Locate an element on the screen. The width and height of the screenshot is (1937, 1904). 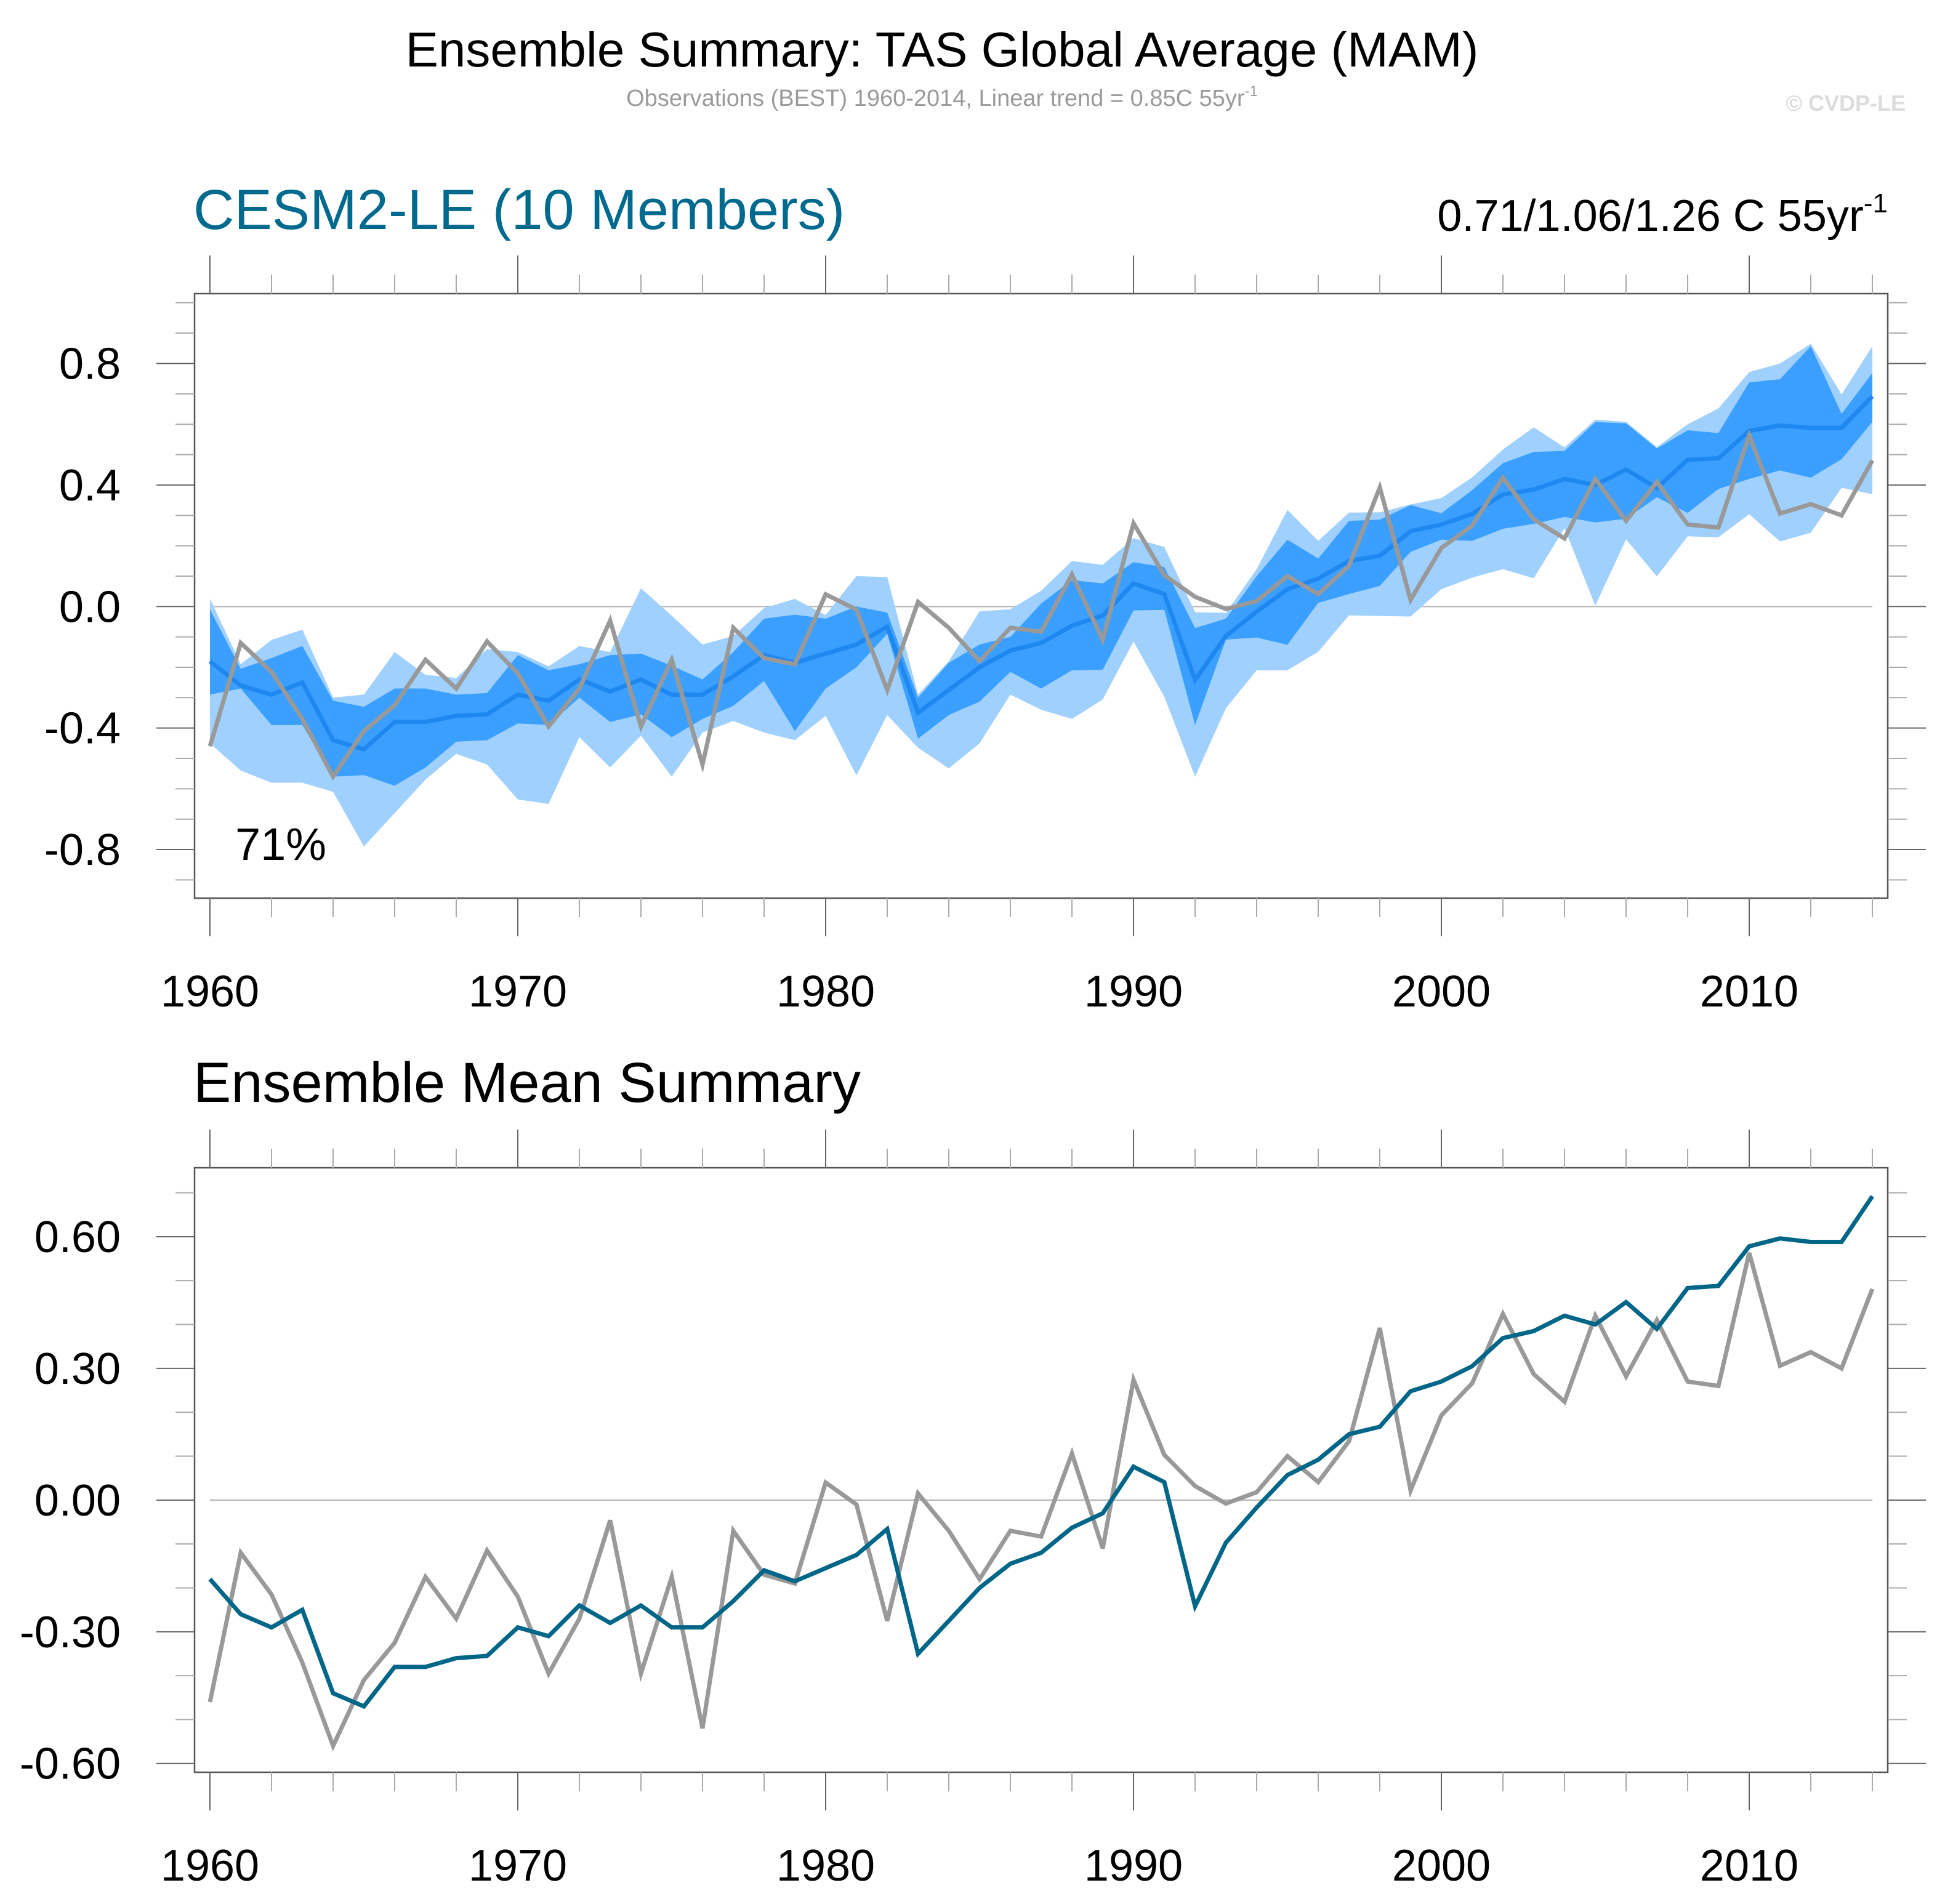
panel-title-cesm2: CESM2-LE (10 Members) is located at coordinates (519, 210).